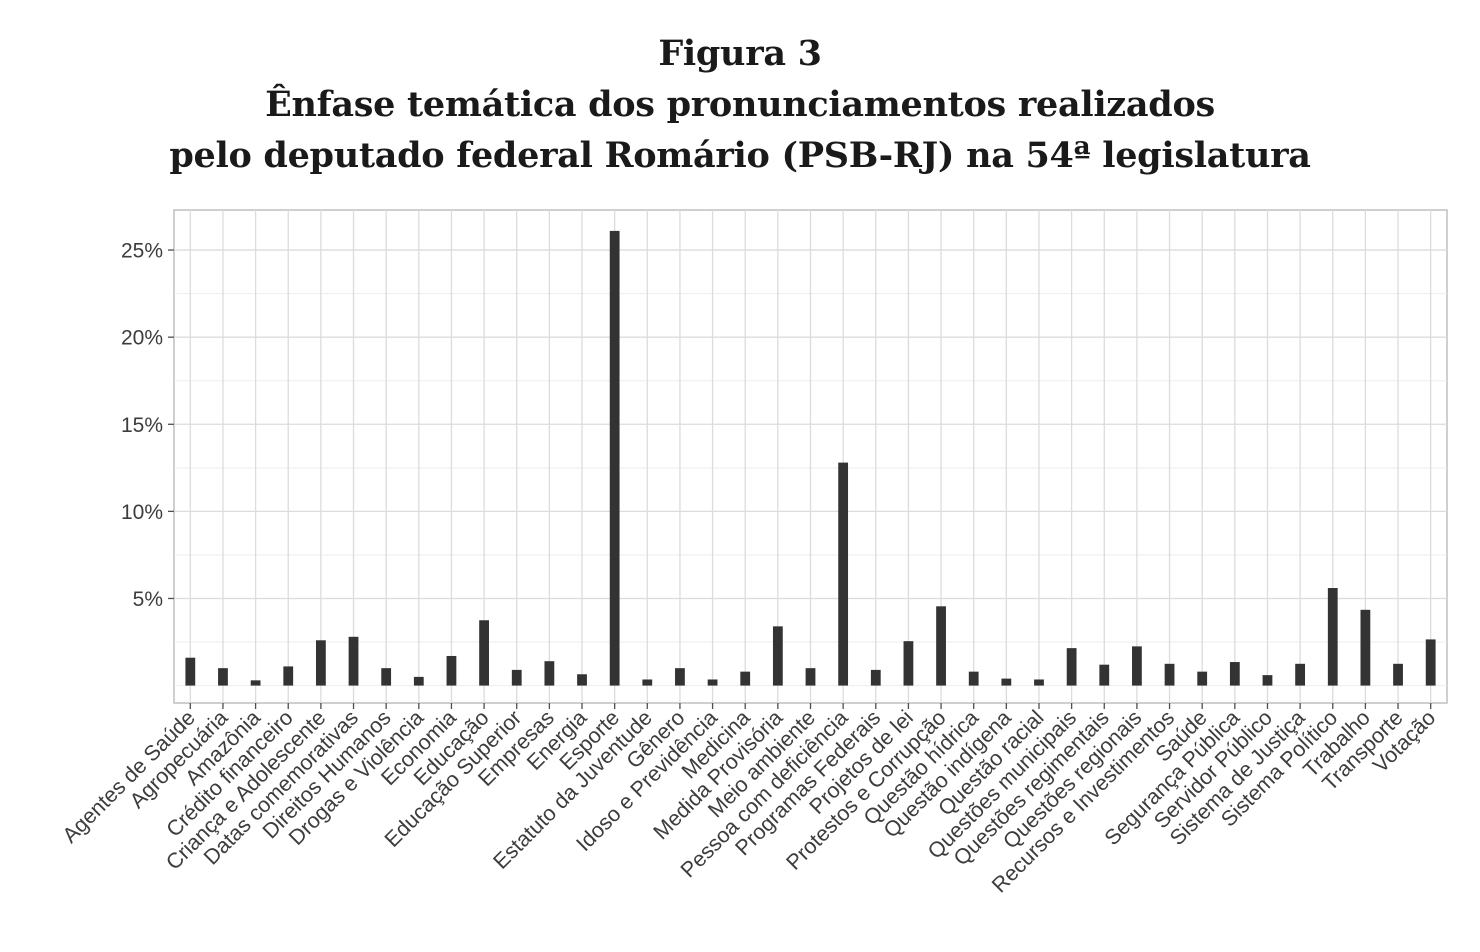 The height and width of the screenshot is (952, 1480). I want to click on y-tick-label: 20%, so click(142, 338).